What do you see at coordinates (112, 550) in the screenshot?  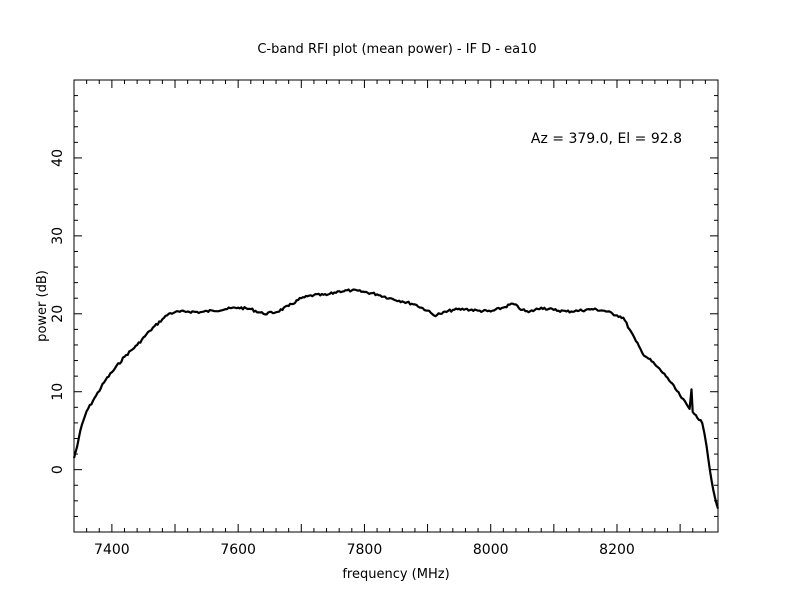 I see `x-tick-label: 7400` at bounding box center [112, 550].